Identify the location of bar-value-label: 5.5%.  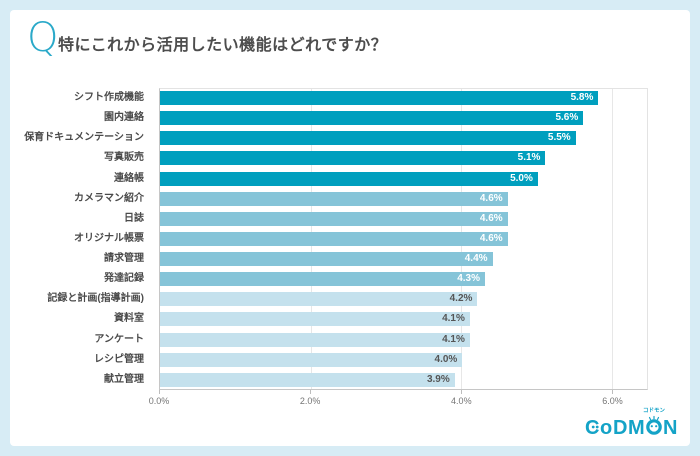
(559, 138).